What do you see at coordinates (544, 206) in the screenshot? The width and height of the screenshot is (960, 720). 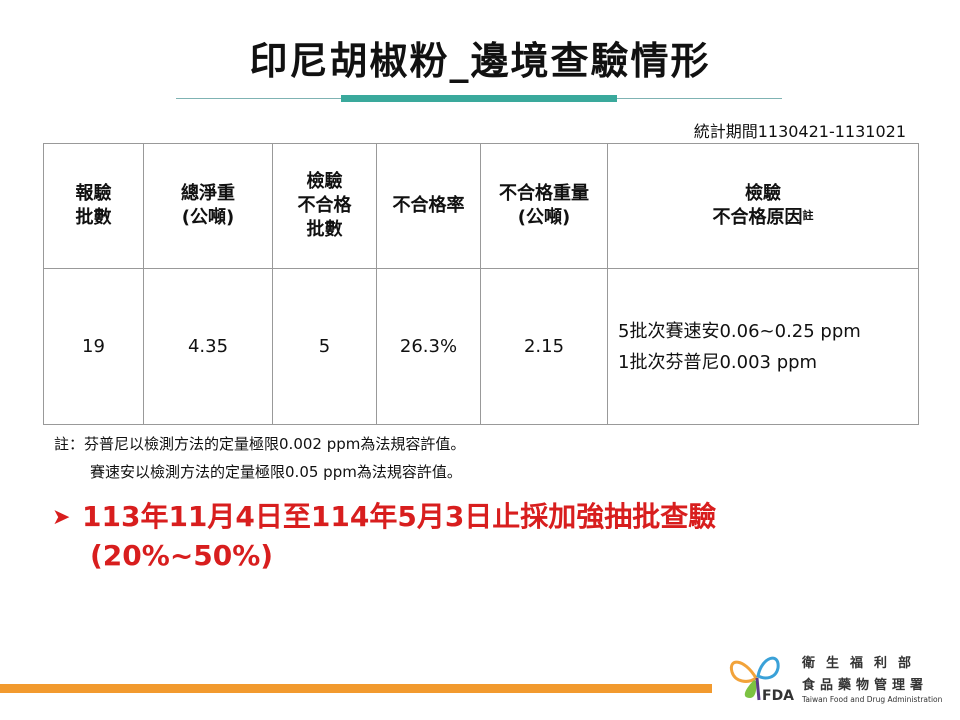 I see `header-fail-weight: 不合格重量 (公噸)` at bounding box center [544, 206].